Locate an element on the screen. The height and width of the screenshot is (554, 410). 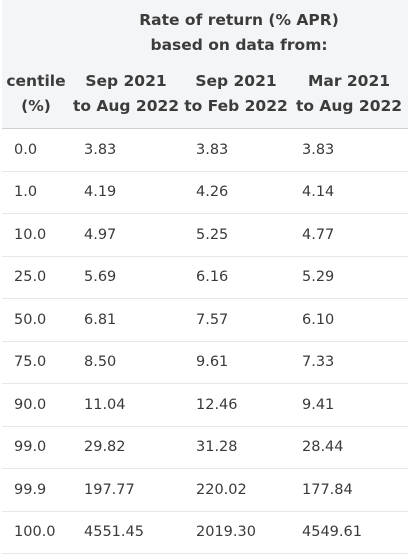
cell-centile: 50.0 is located at coordinates (36, 320).